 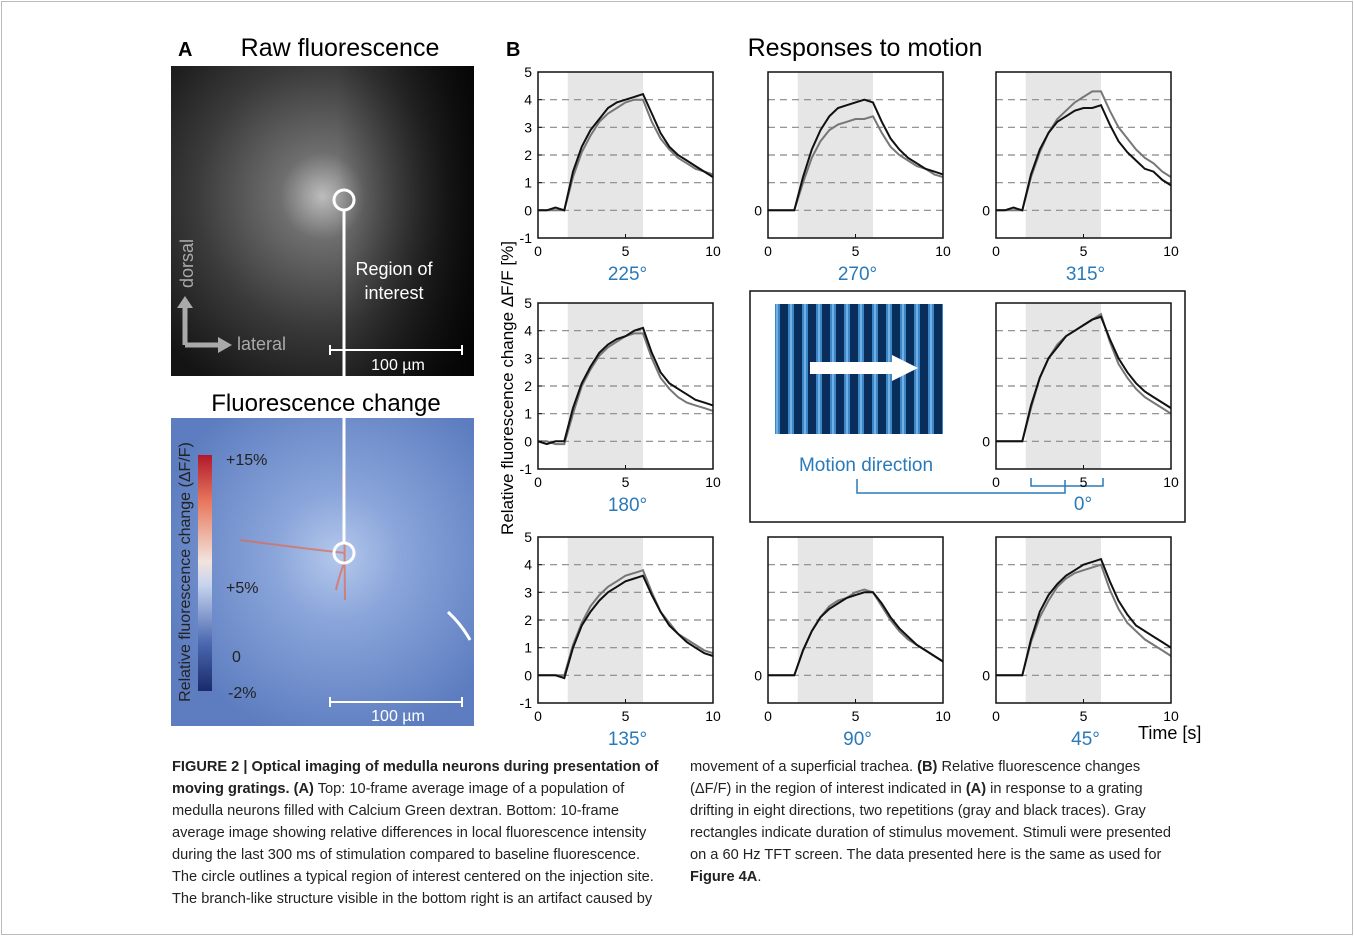 What do you see at coordinates (1085, 739) in the screenshot?
I see `direction-label: 45°` at bounding box center [1085, 739].